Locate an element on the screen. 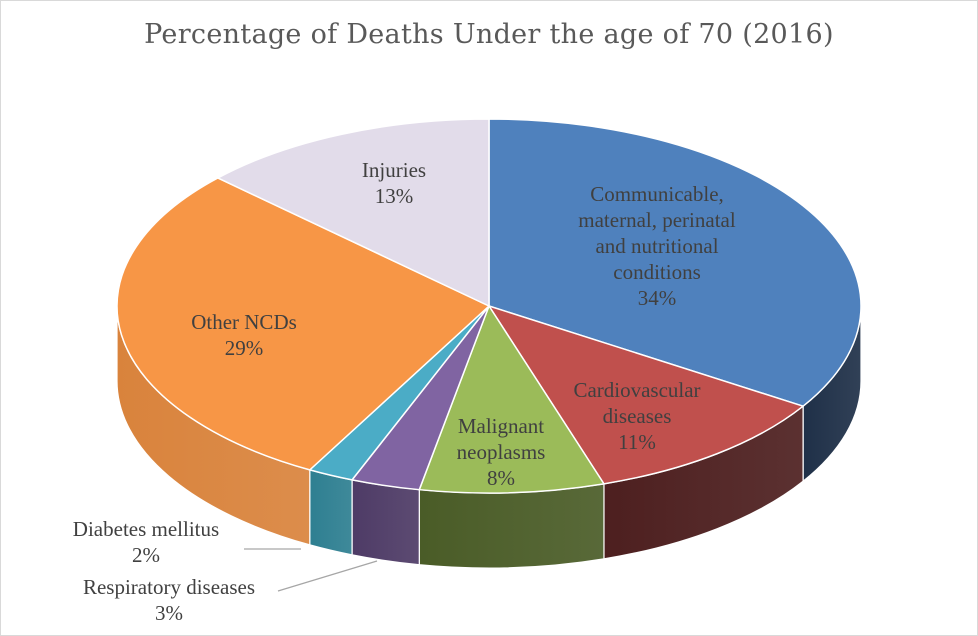 This screenshot has height=636, width=978. pie-slice-malignant-neoplasms is located at coordinates (511, 399).